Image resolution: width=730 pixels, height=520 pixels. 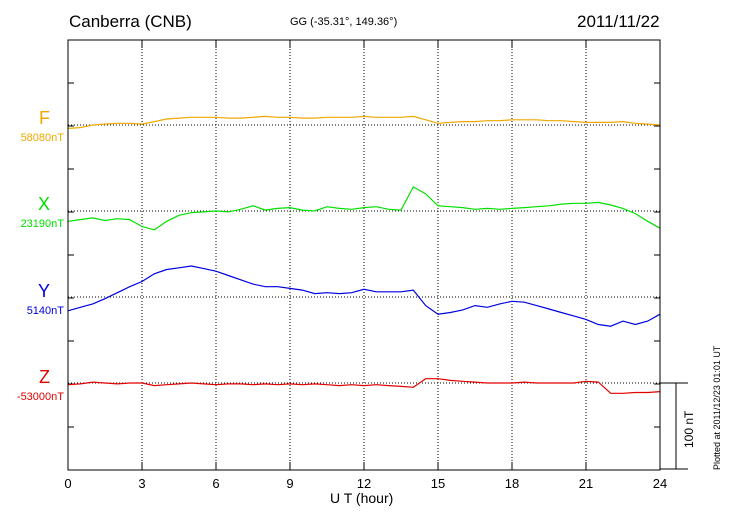 What do you see at coordinates (660, 483) in the screenshot?
I see `x-tick-label-24: 24` at bounding box center [660, 483].